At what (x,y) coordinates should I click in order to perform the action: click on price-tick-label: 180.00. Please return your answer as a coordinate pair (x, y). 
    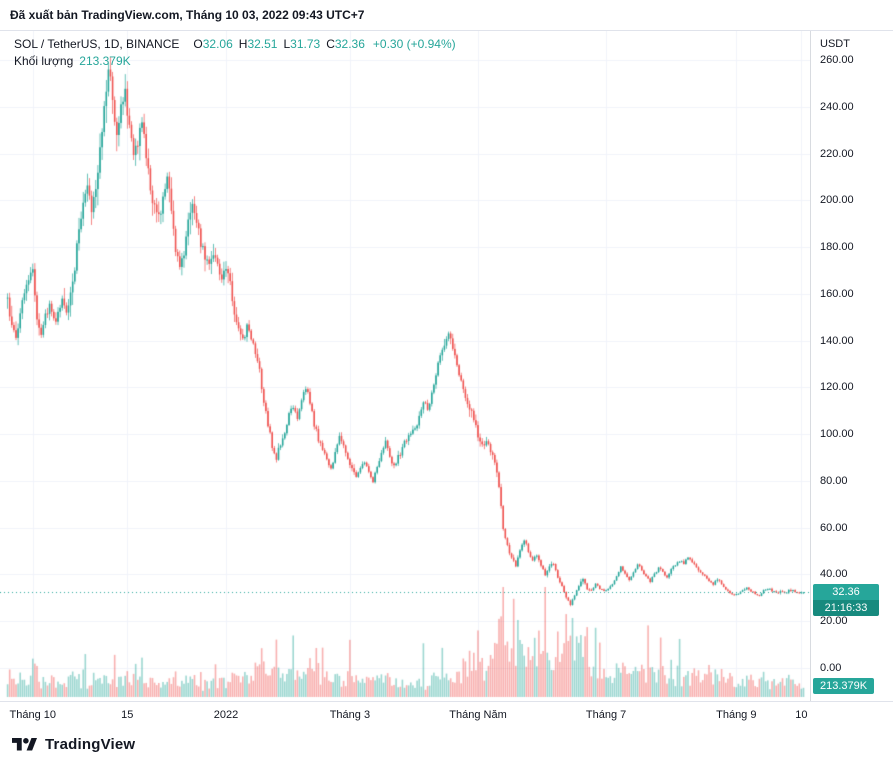
    Looking at the image, I should click on (837, 247).